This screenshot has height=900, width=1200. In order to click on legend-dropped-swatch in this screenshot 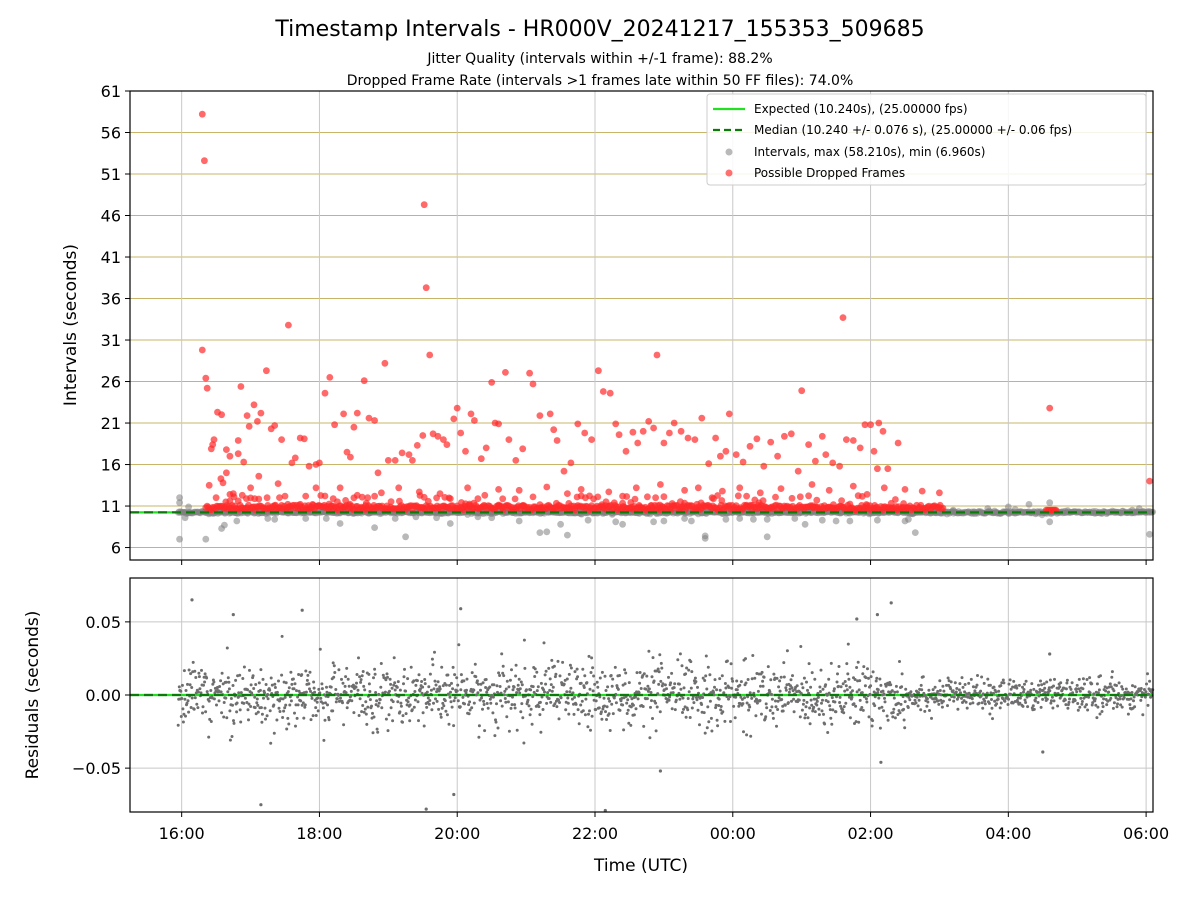, I will do `click(729, 173)`.